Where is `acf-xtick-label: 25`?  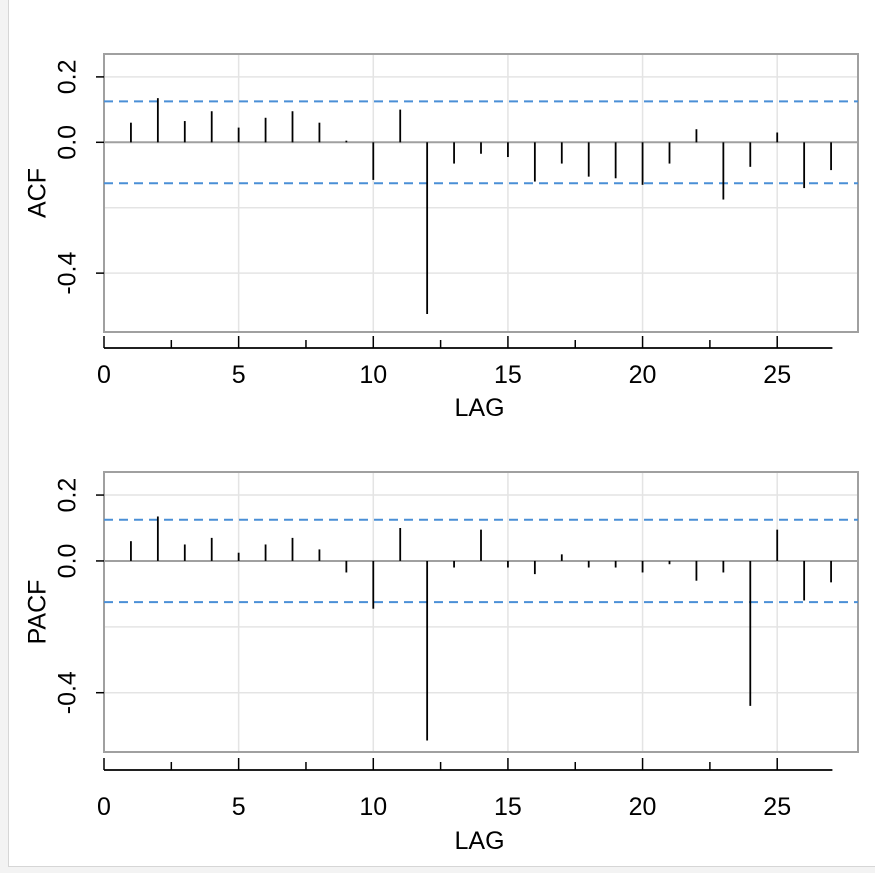 acf-xtick-label: 25 is located at coordinates (777, 375).